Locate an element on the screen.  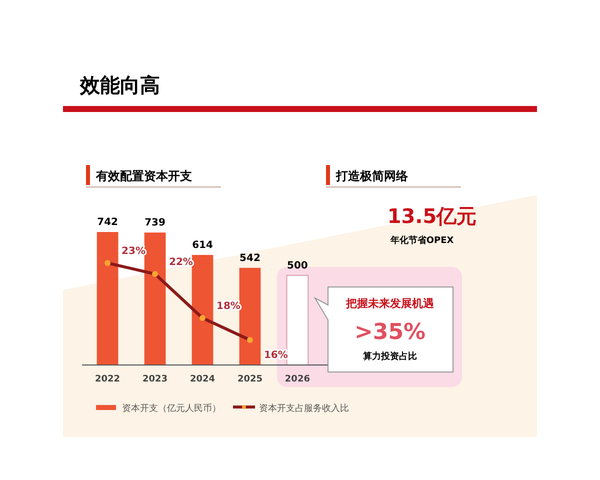
x-tick-label: 2022 is located at coordinates (107, 379).